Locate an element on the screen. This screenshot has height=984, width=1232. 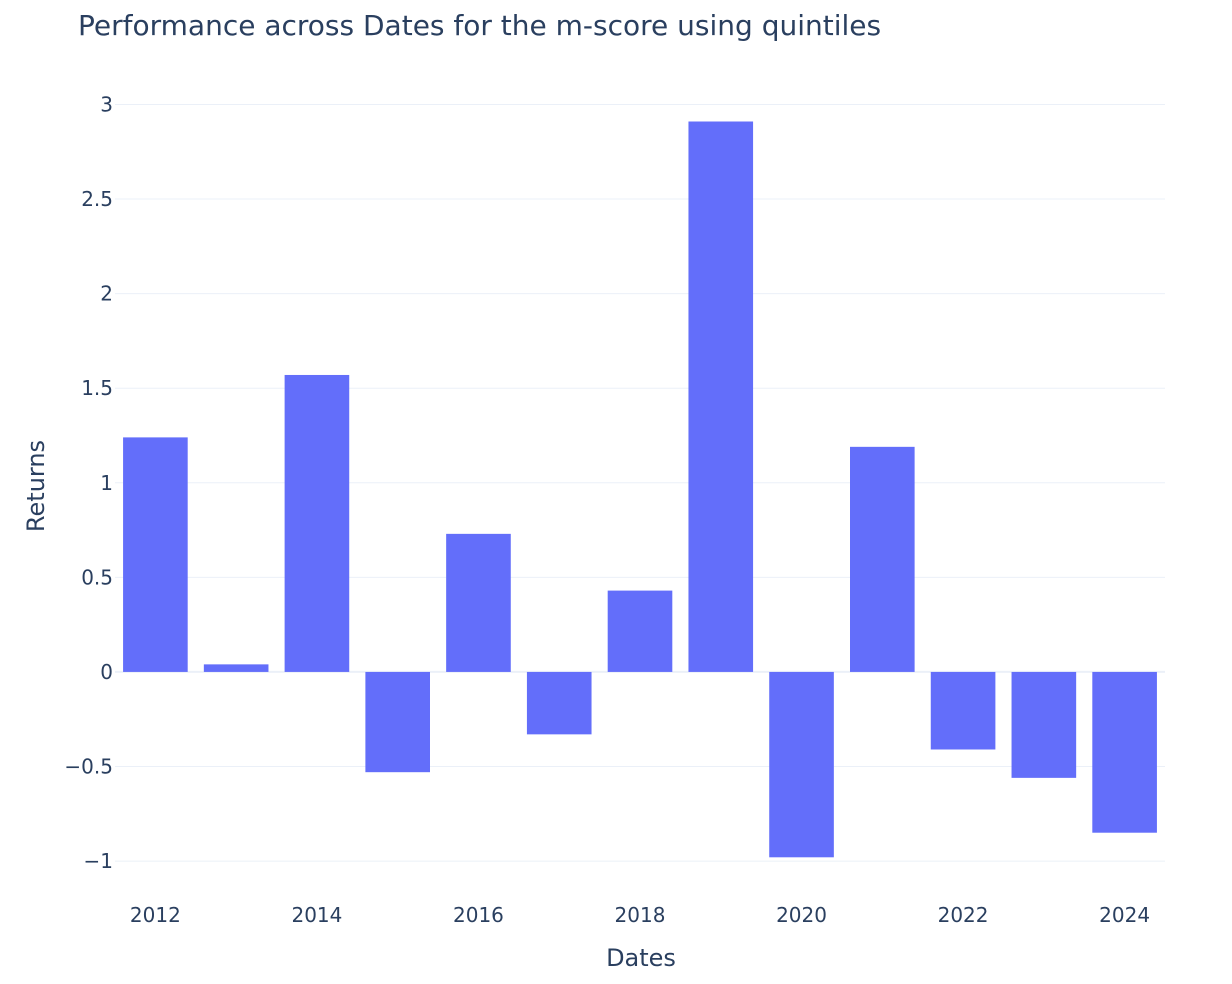
x-tick-label: 2016 is located at coordinates (478, 915).